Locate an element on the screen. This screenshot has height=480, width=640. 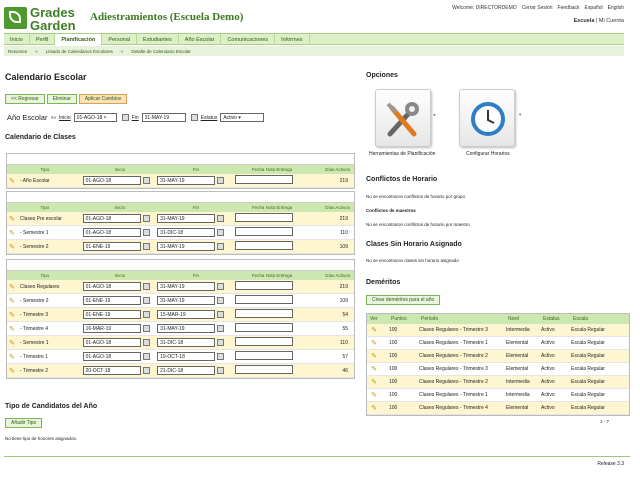
scroll-arrow-icon: ▾ is located at coordinates (520, 114).